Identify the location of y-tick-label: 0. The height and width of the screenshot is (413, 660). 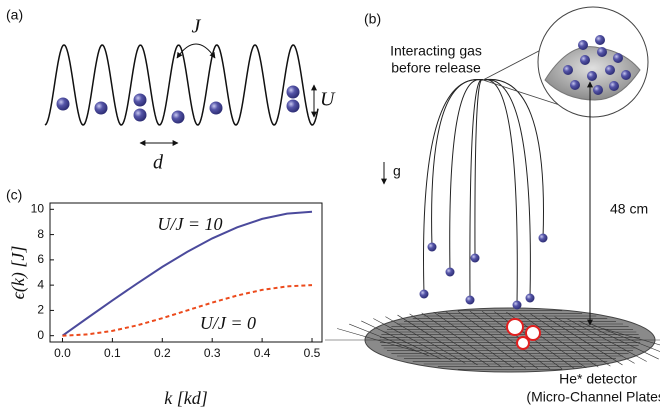
(40, 335).